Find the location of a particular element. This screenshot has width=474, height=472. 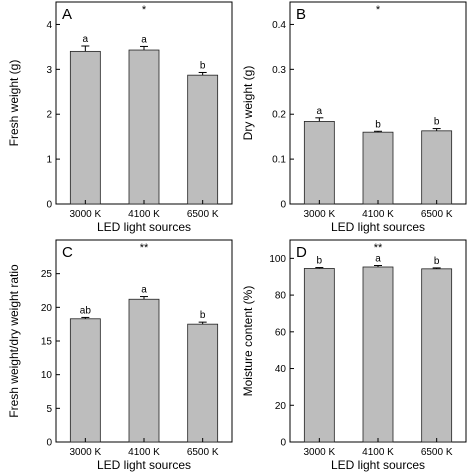

y-tick-label: 0.3 is located at coordinates (279, 70).